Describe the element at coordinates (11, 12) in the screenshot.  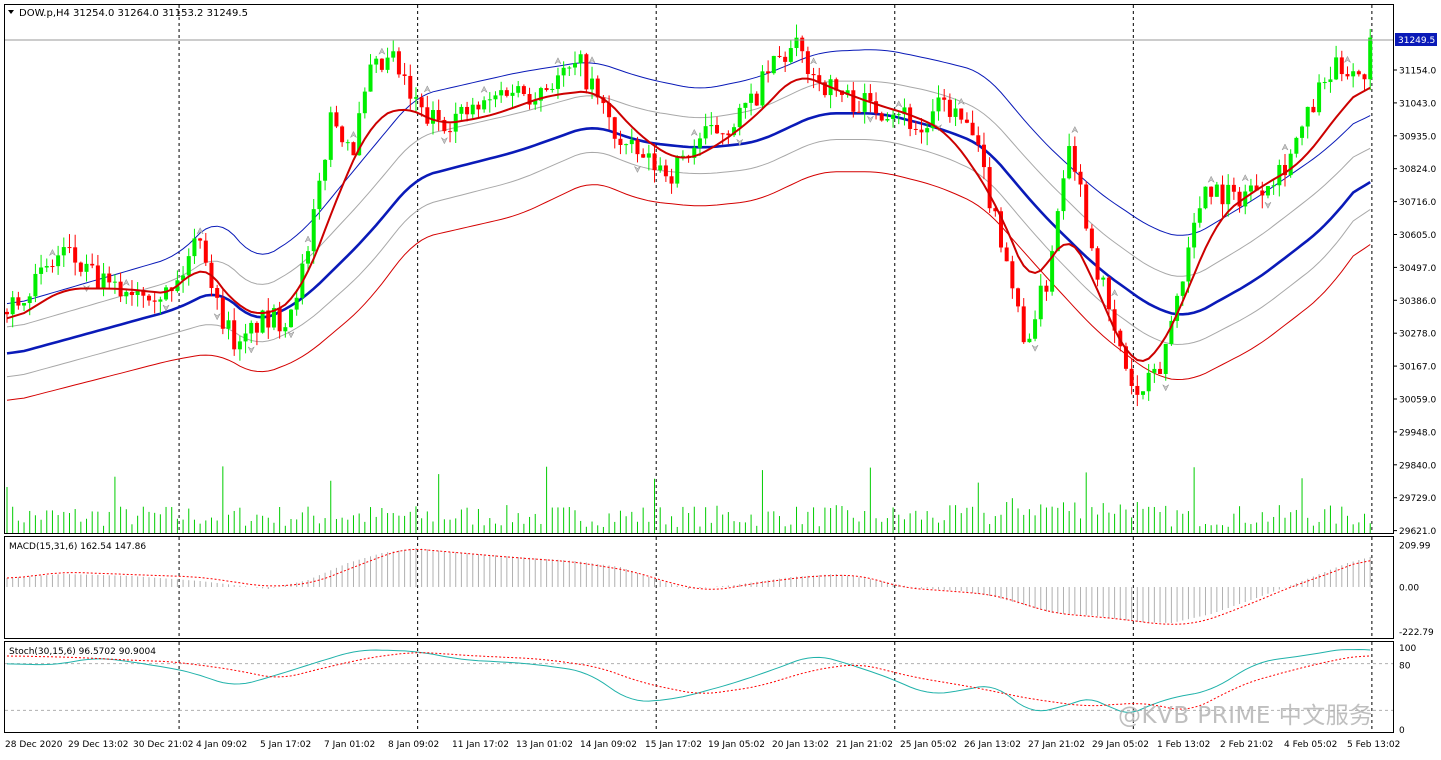
I see `chevron-down-icon` at that location.